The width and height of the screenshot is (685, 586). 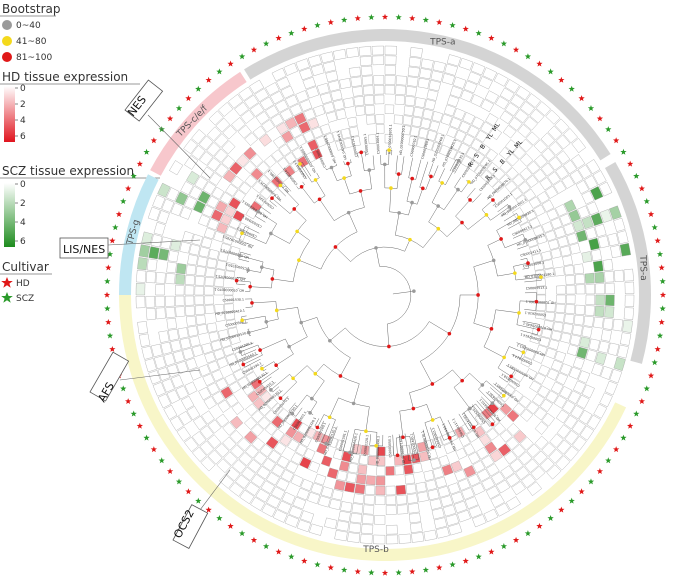 I want to click on tissue-column-label: ML, so click(x=518, y=144).